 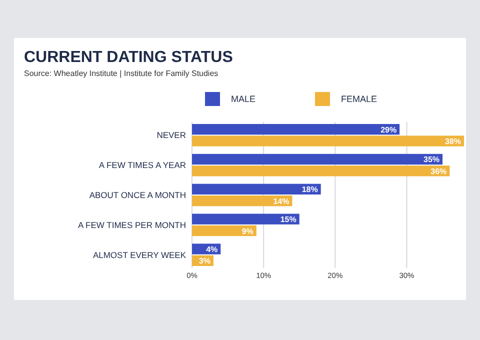 I want to click on data-label: 9%, so click(x=248, y=231).